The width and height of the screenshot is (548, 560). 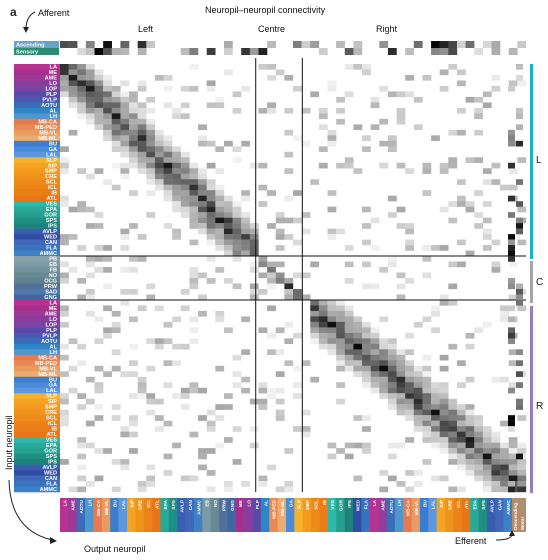 I want to click on column-label: MB-CA, so click(x=99, y=507).